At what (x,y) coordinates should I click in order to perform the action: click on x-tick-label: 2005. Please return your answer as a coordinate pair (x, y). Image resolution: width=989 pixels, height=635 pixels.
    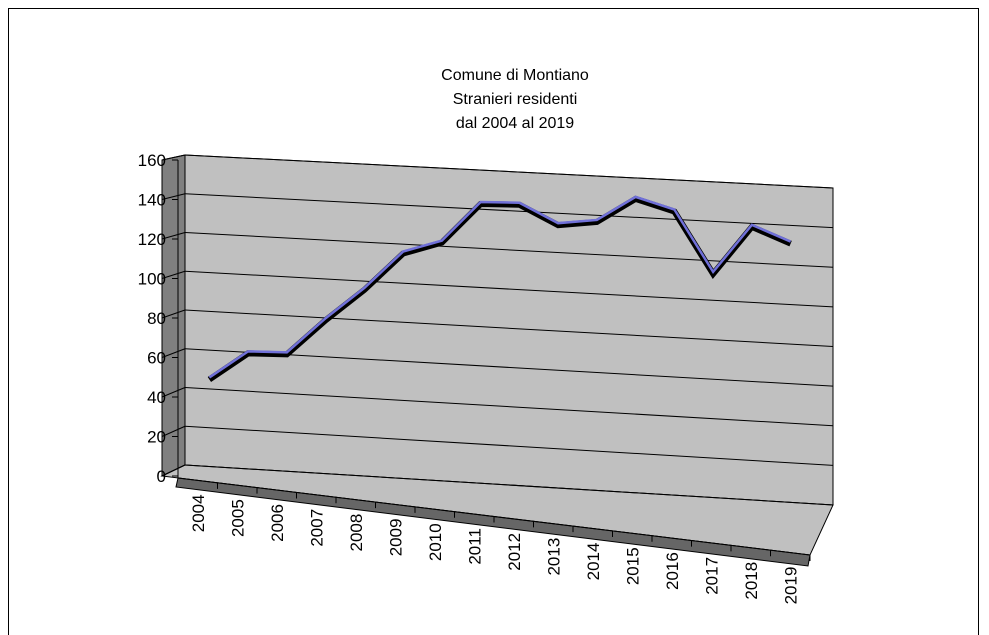
    Looking at the image, I should click on (237, 518).